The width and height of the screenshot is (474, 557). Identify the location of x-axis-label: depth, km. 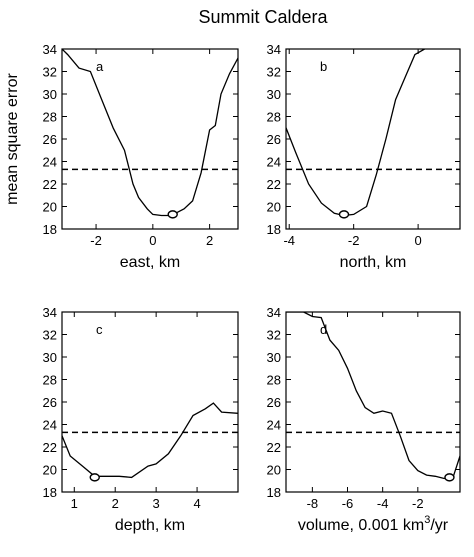
(150, 525).